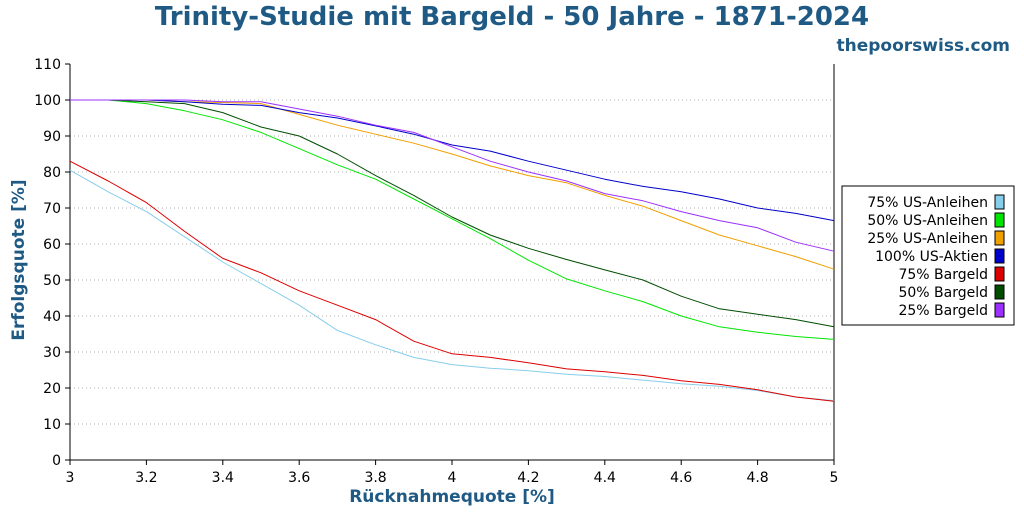  I want to click on y-tick-label: 20, so click(52, 389).